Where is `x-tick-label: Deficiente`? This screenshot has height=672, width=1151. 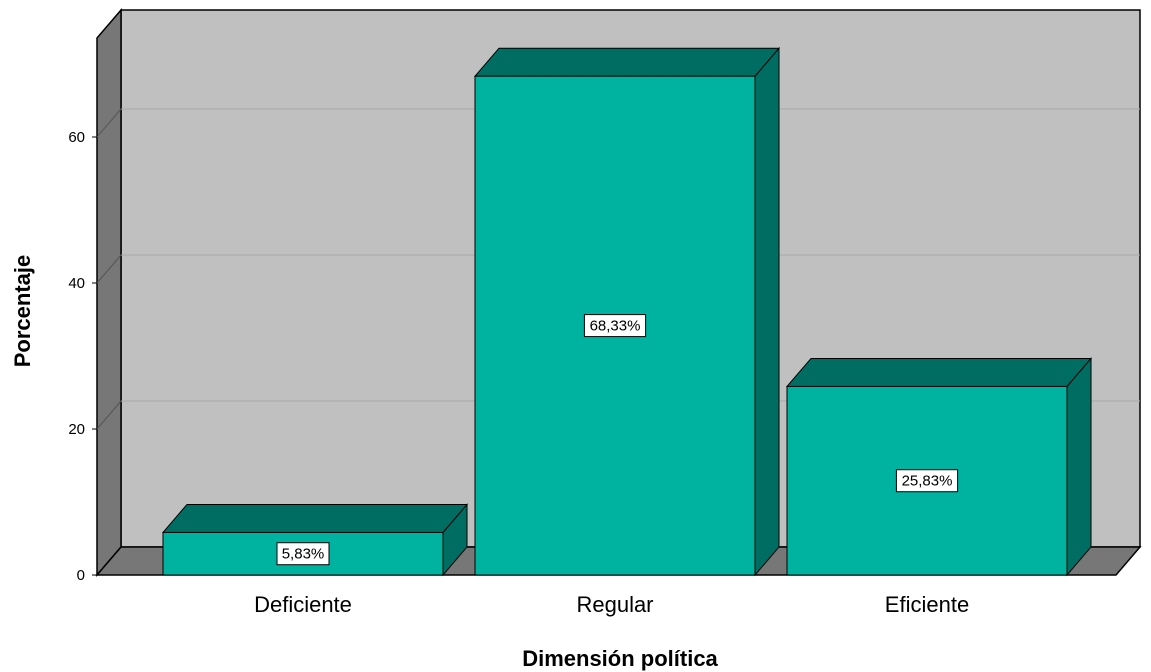 x-tick-label: Deficiente is located at coordinates (303, 604).